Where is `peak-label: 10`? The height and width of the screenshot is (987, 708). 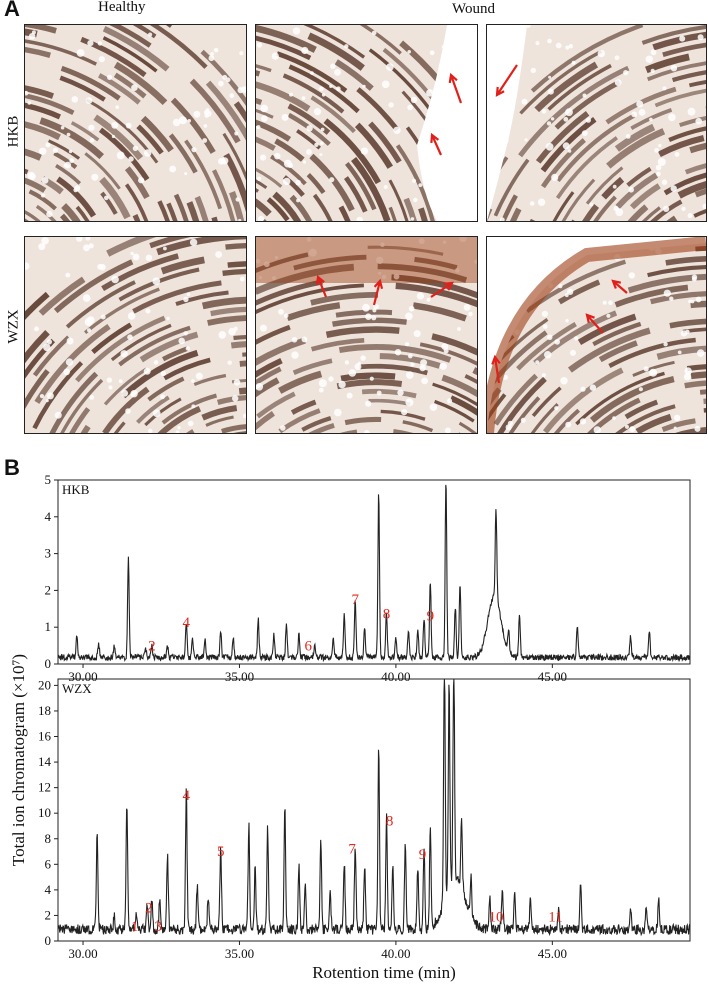
peak-label: 10 is located at coordinates (496, 917).